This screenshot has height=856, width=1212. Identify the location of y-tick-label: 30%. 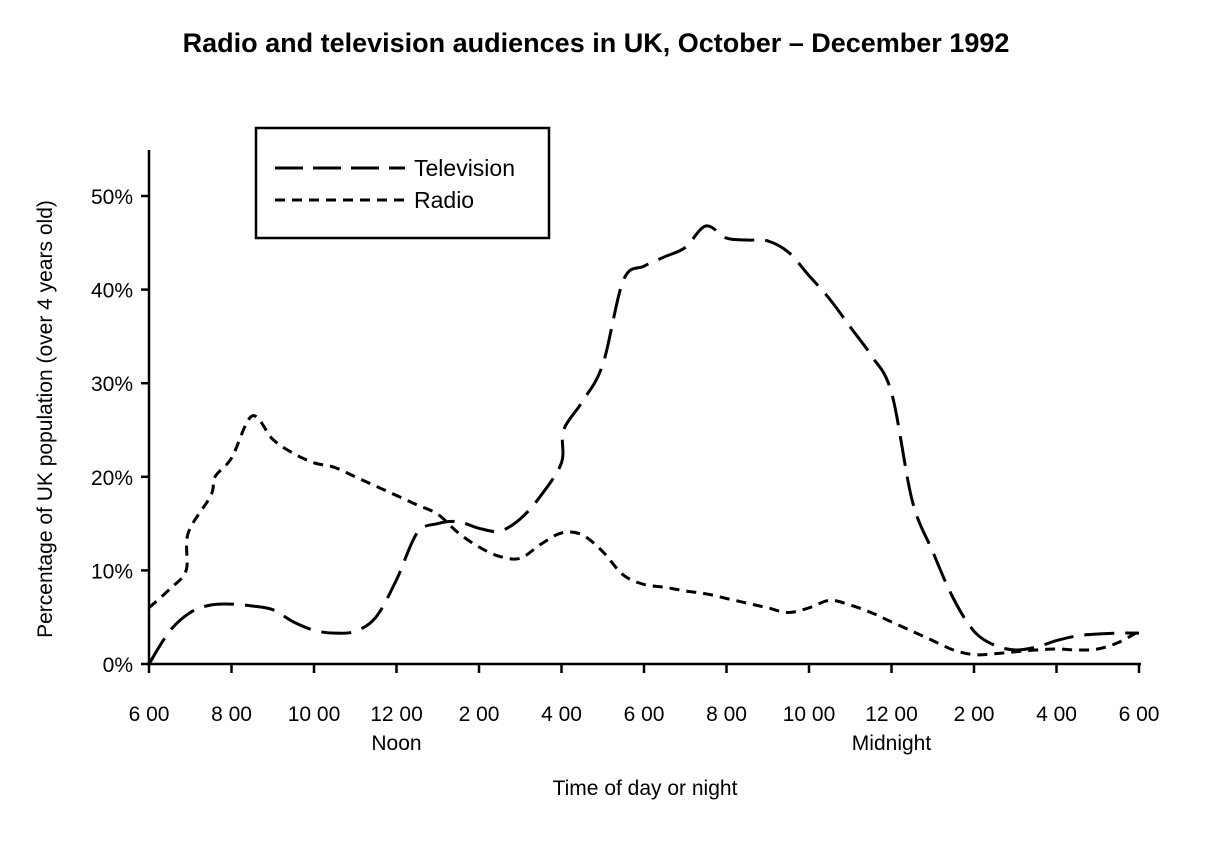
(112, 384).